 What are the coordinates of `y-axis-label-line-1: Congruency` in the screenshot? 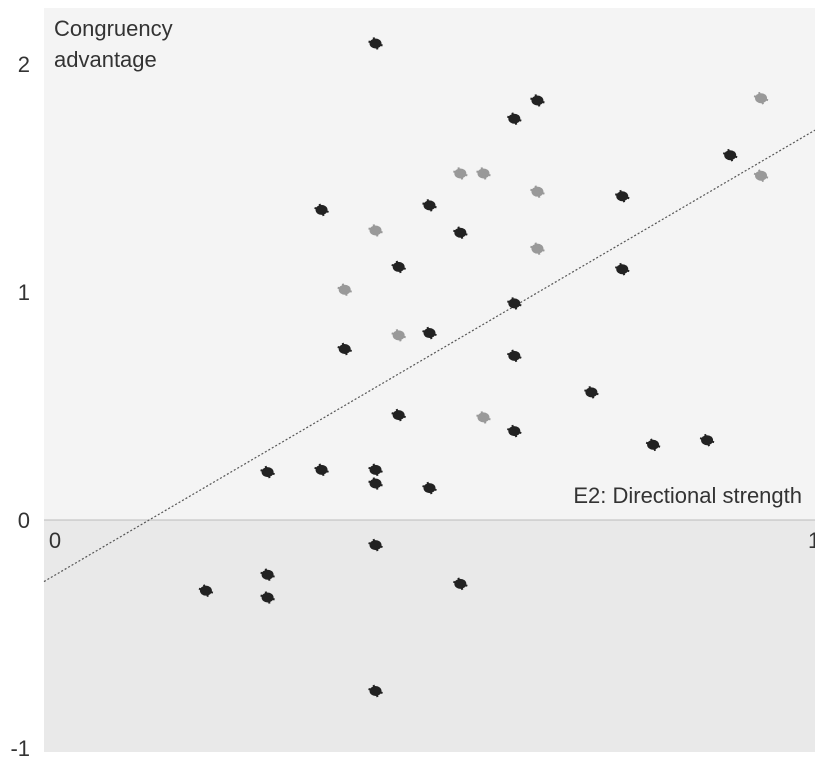 It's located at (113, 28).